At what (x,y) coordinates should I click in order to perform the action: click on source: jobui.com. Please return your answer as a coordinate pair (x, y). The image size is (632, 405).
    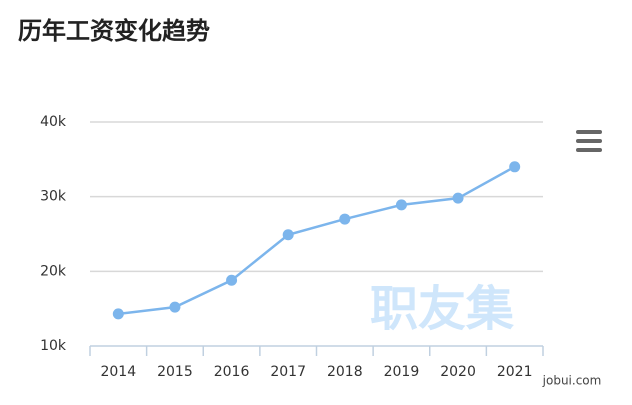
    Looking at the image, I should click on (572, 381).